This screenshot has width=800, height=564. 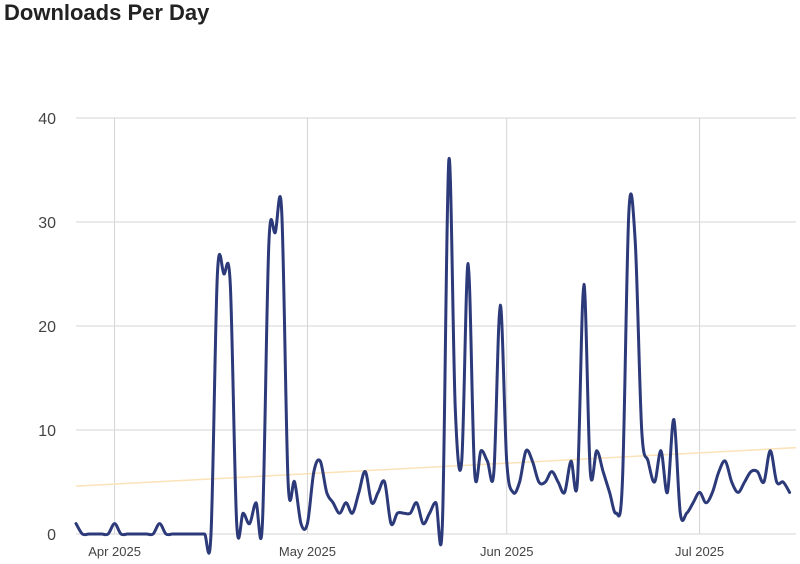 What do you see at coordinates (699, 551) in the screenshot?
I see `x-tick-label: Jul 2025` at bounding box center [699, 551].